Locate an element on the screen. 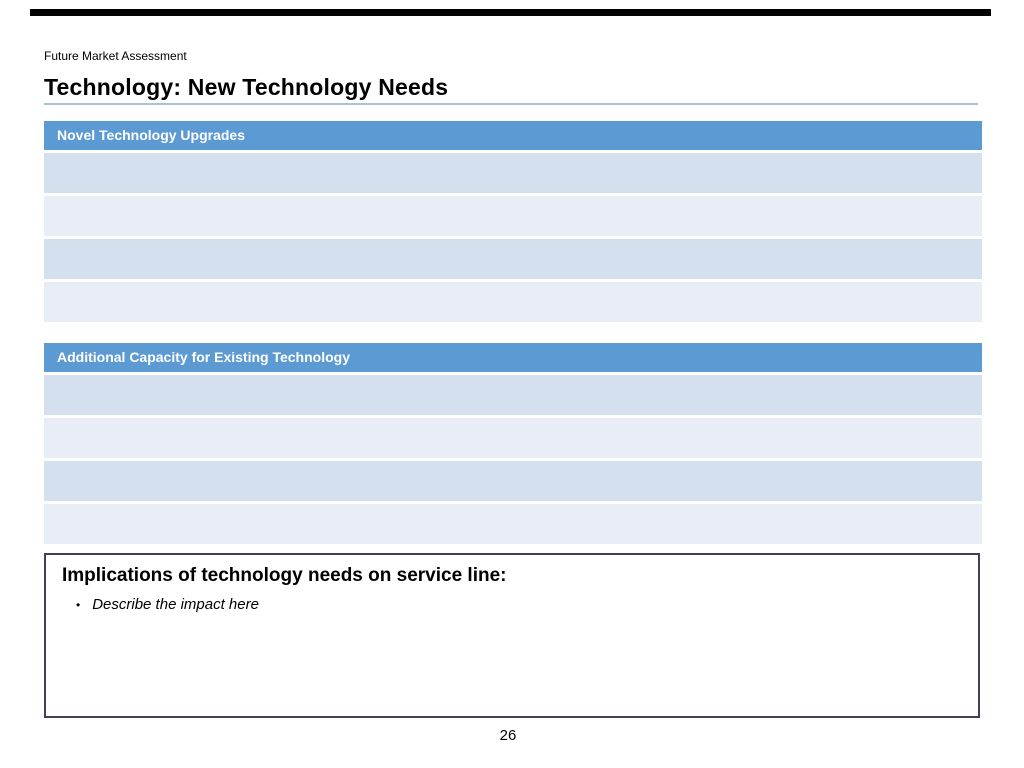  page-title: Technology: New Technology Needs is located at coordinates (246, 87).